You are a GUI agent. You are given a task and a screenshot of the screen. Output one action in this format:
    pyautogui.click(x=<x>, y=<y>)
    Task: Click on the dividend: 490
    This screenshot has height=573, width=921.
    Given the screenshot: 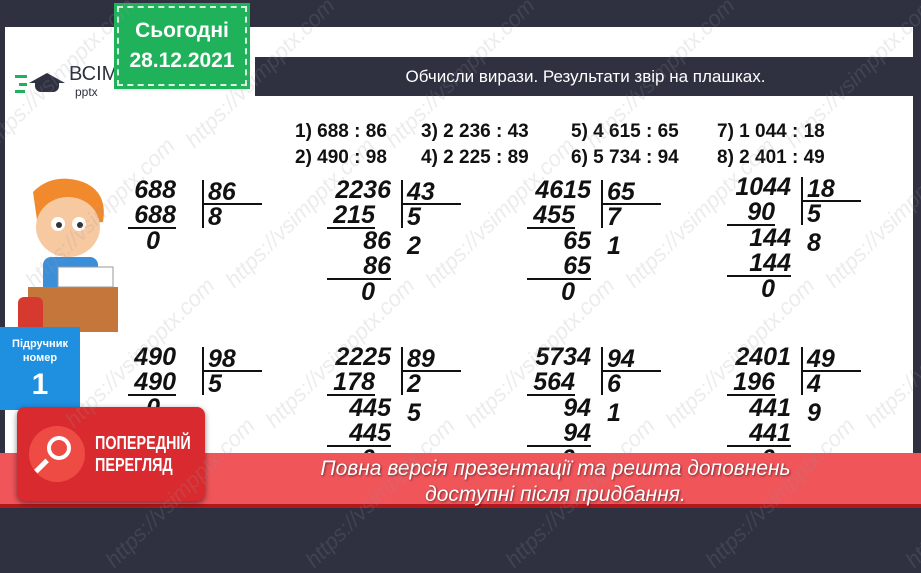 What is the action you would take?
    pyautogui.click(x=155, y=357)
    